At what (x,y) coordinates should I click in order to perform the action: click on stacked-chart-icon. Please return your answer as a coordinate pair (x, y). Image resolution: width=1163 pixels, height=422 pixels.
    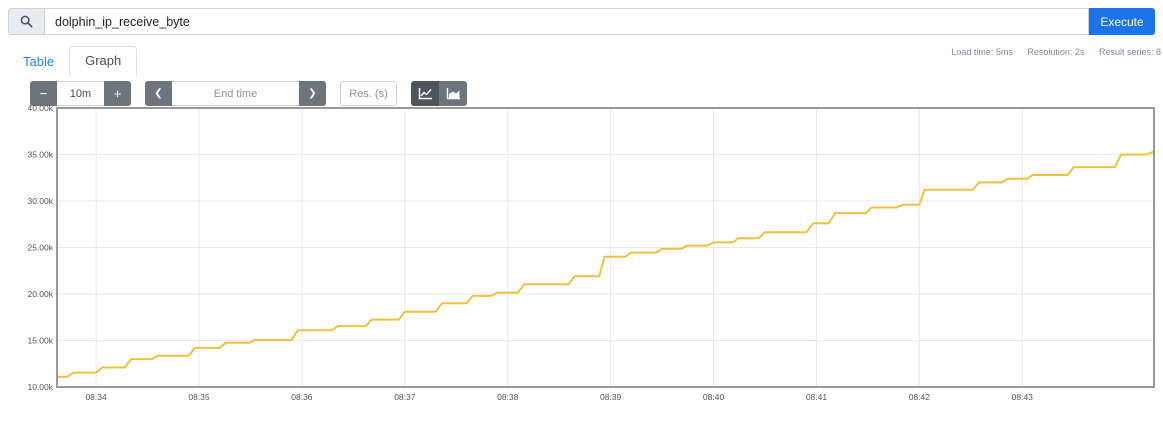
    Looking at the image, I should click on (453, 94).